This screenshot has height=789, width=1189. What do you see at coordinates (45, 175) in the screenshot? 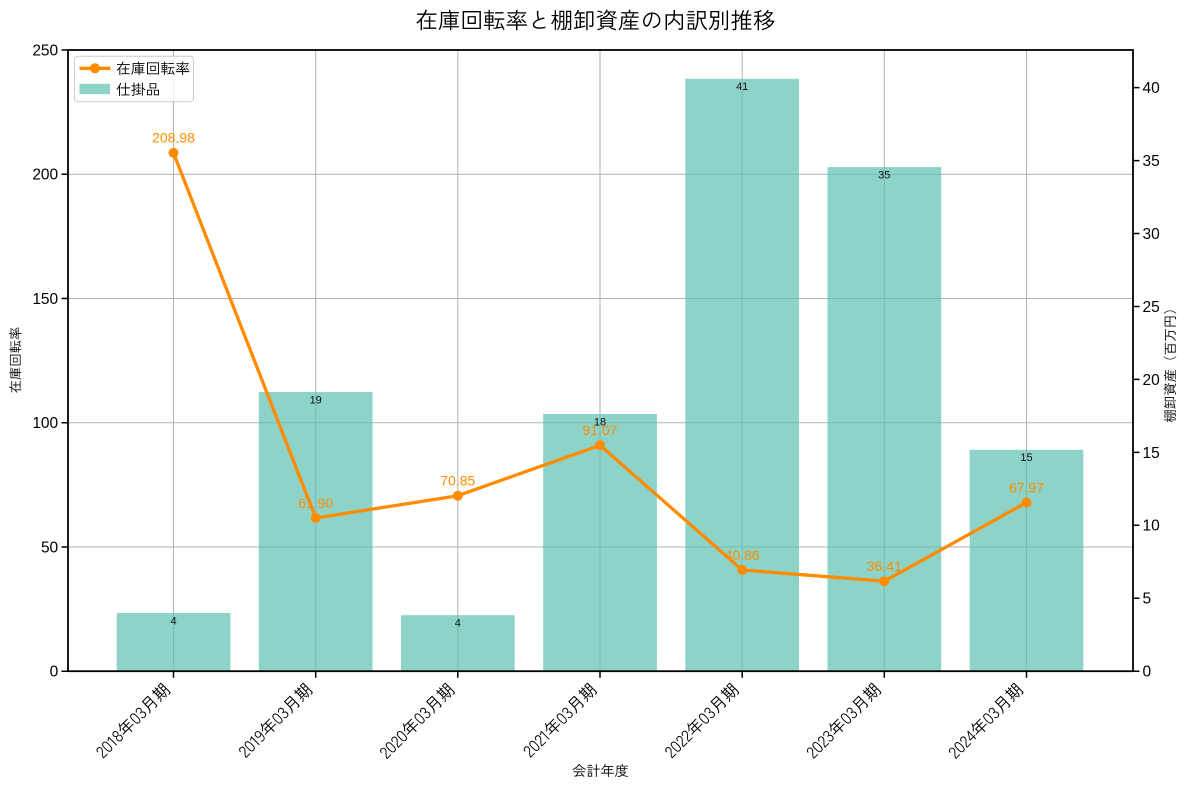
I see `svg-text: 200` at bounding box center [45, 175].